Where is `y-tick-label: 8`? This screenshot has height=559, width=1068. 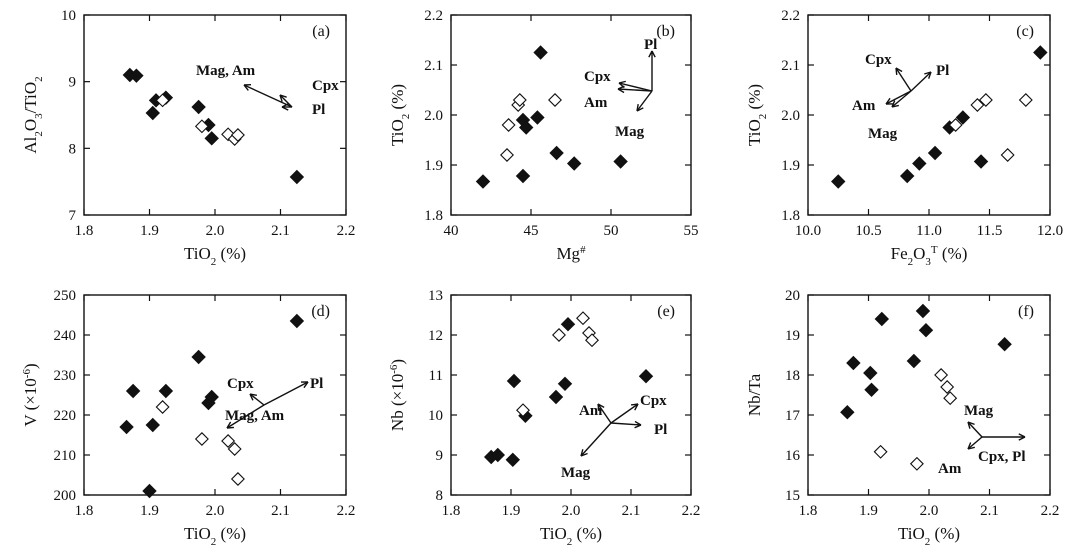
y-tick-label: 8 is located at coordinates (73, 149).